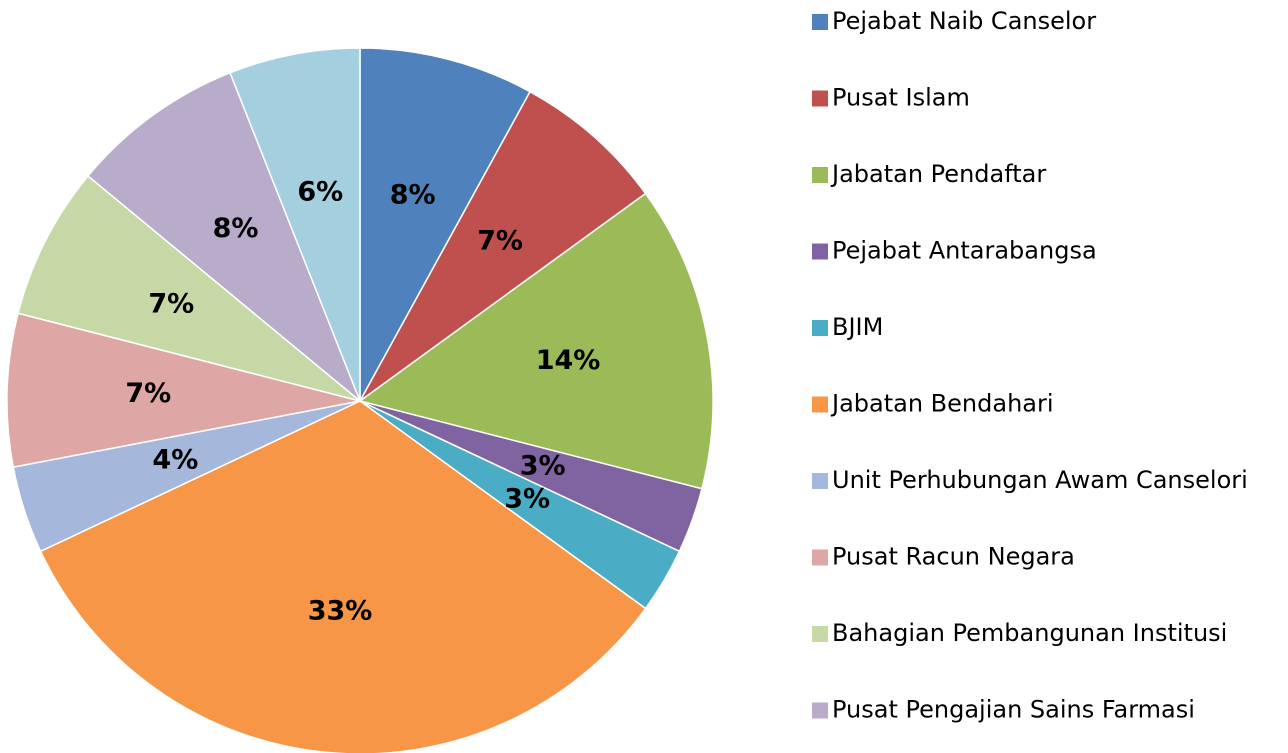 The height and width of the screenshot is (753, 1288). Describe the element at coordinates (938, 174) in the screenshot. I see `legend-label: Jabatan Pendaftar` at that location.